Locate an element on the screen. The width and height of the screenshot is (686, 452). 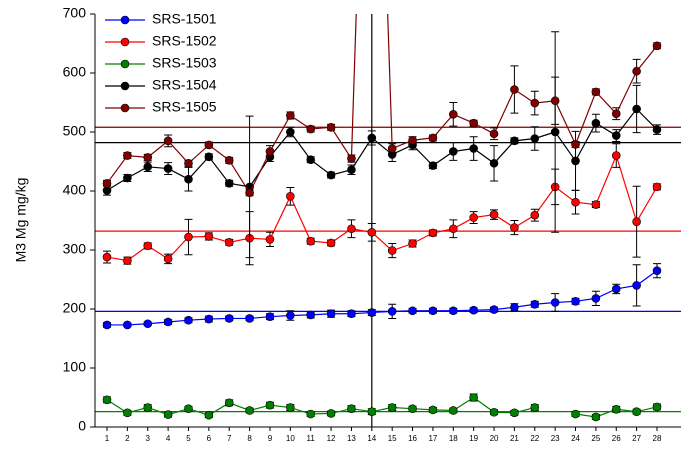
x-tick-label: 3 is located at coordinates (148, 438).